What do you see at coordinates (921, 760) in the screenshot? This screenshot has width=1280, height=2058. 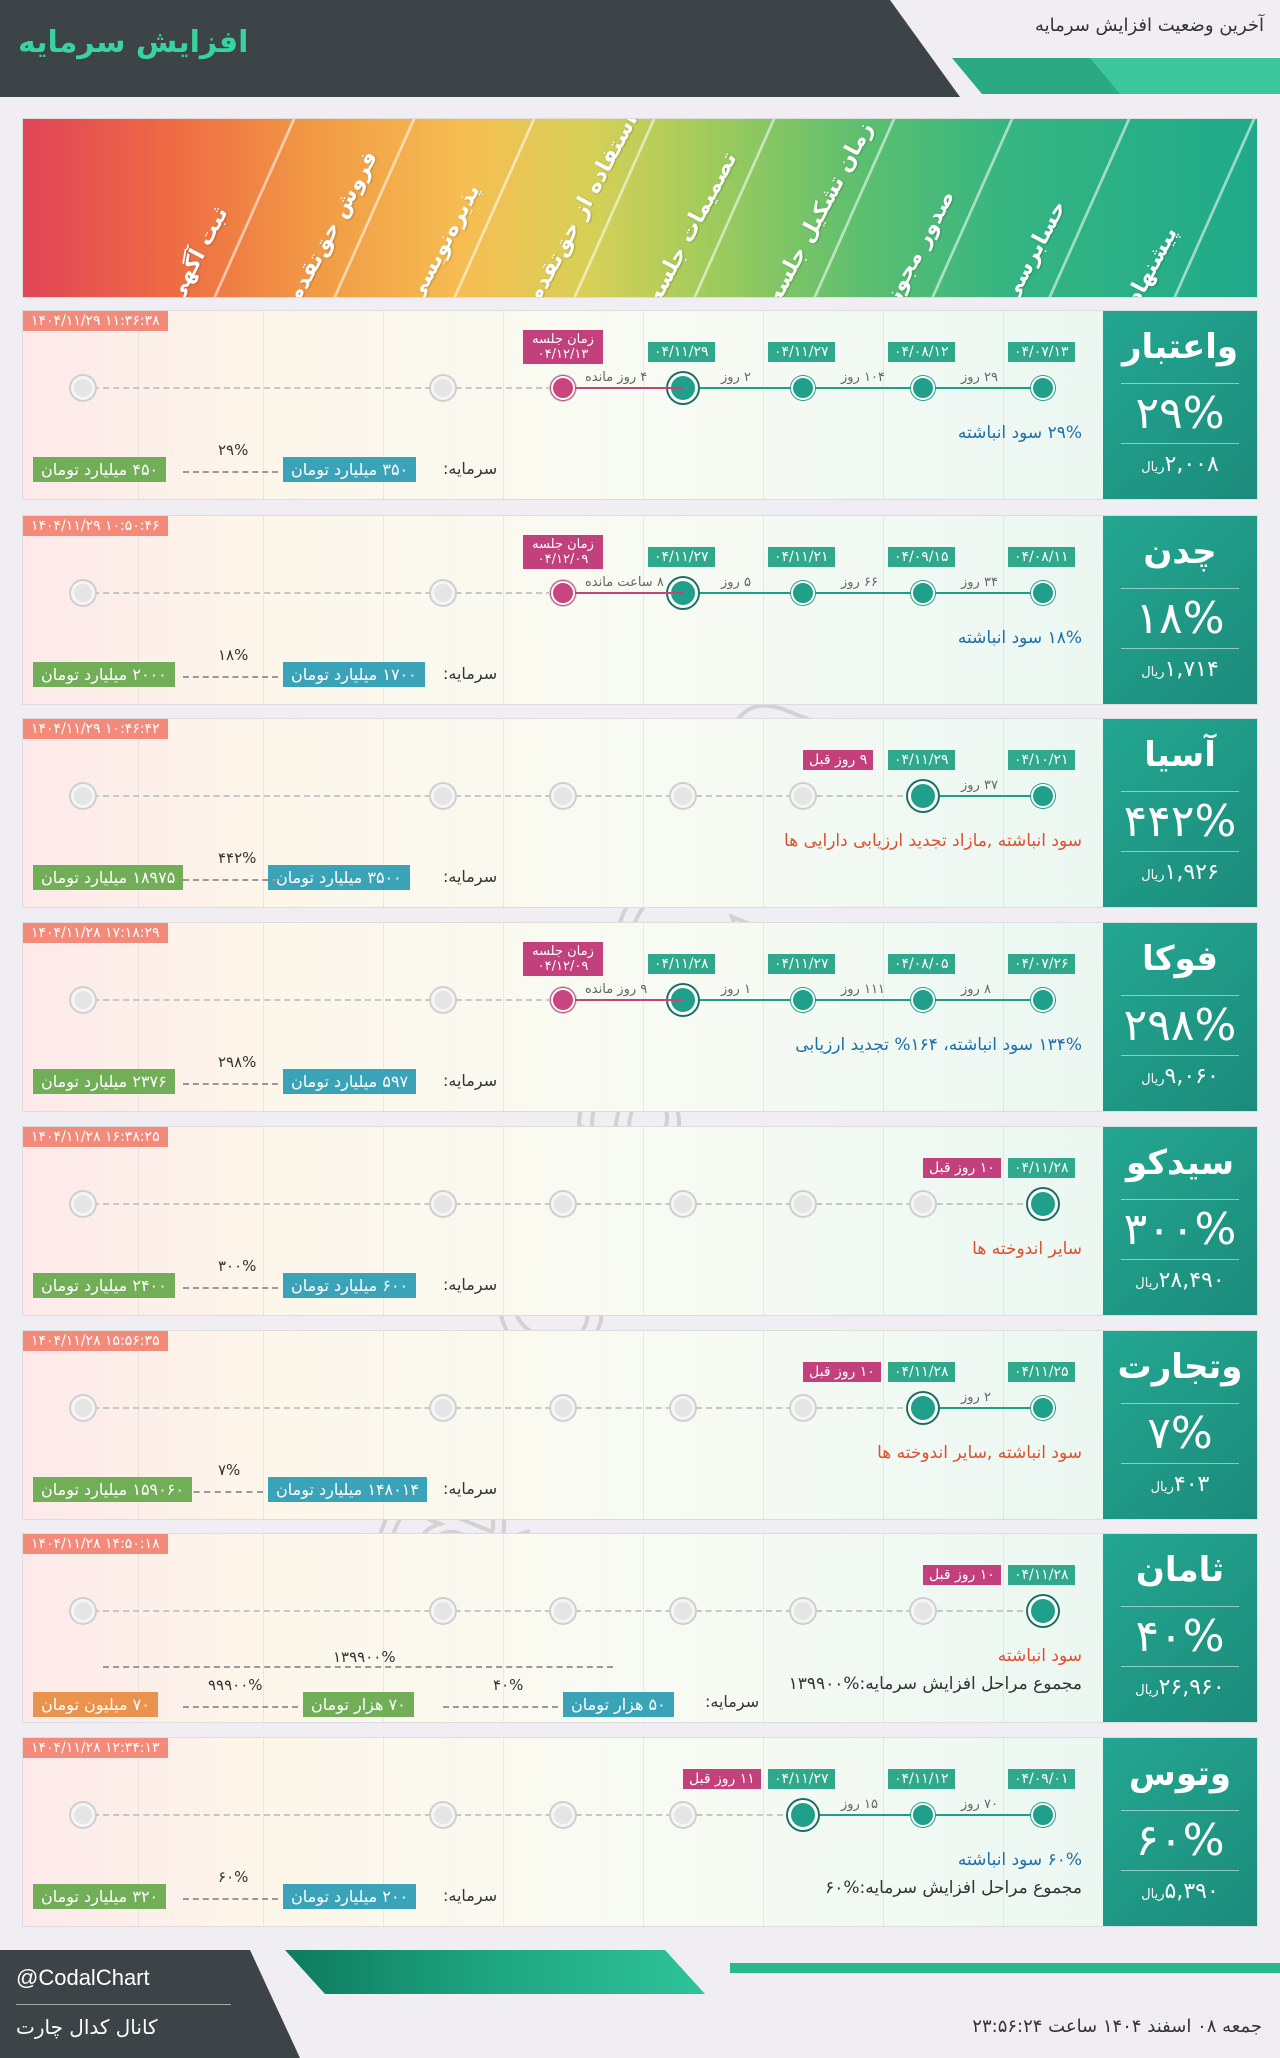 I see `stage-date: ۰۴/۱۱/۲۹` at bounding box center [921, 760].